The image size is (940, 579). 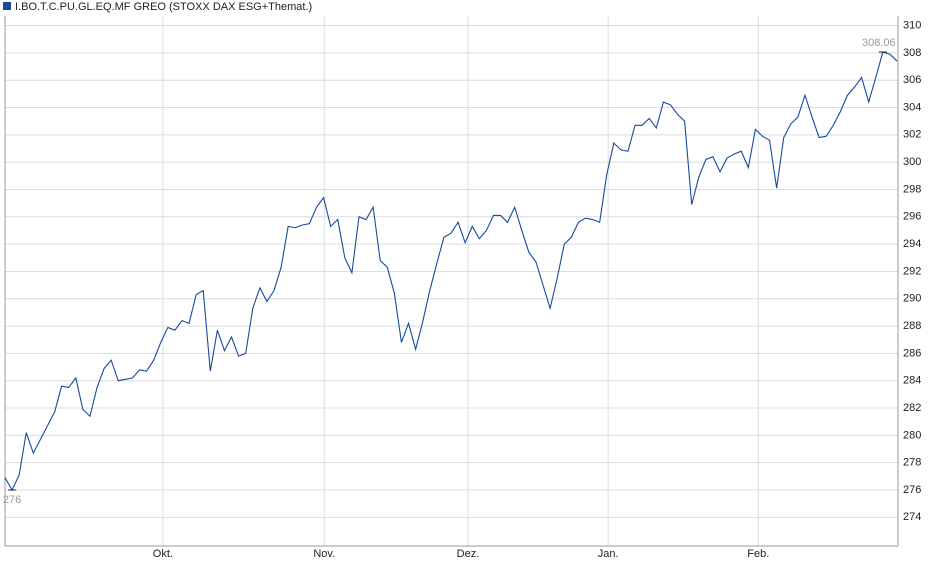 I want to click on y-tick-label: 298, so click(x=912, y=189).